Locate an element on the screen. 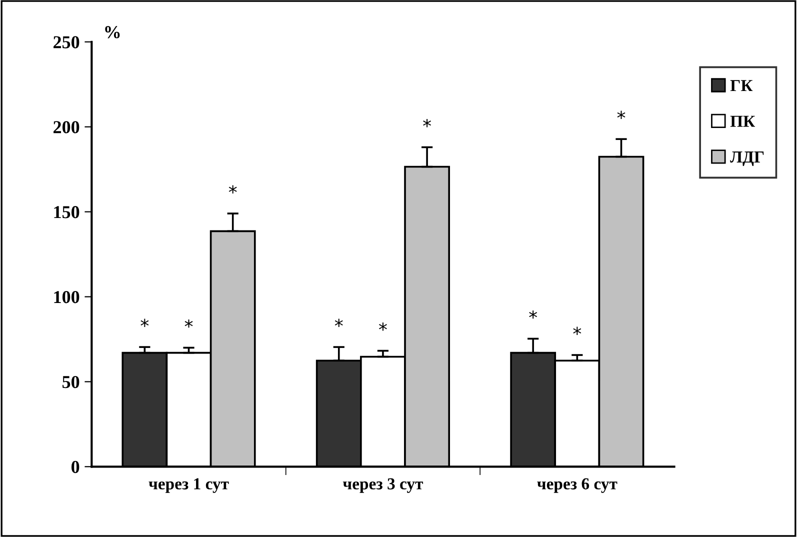 The width and height of the screenshot is (797, 537). legend-label: ЛДГ is located at coordinates (747, 159).